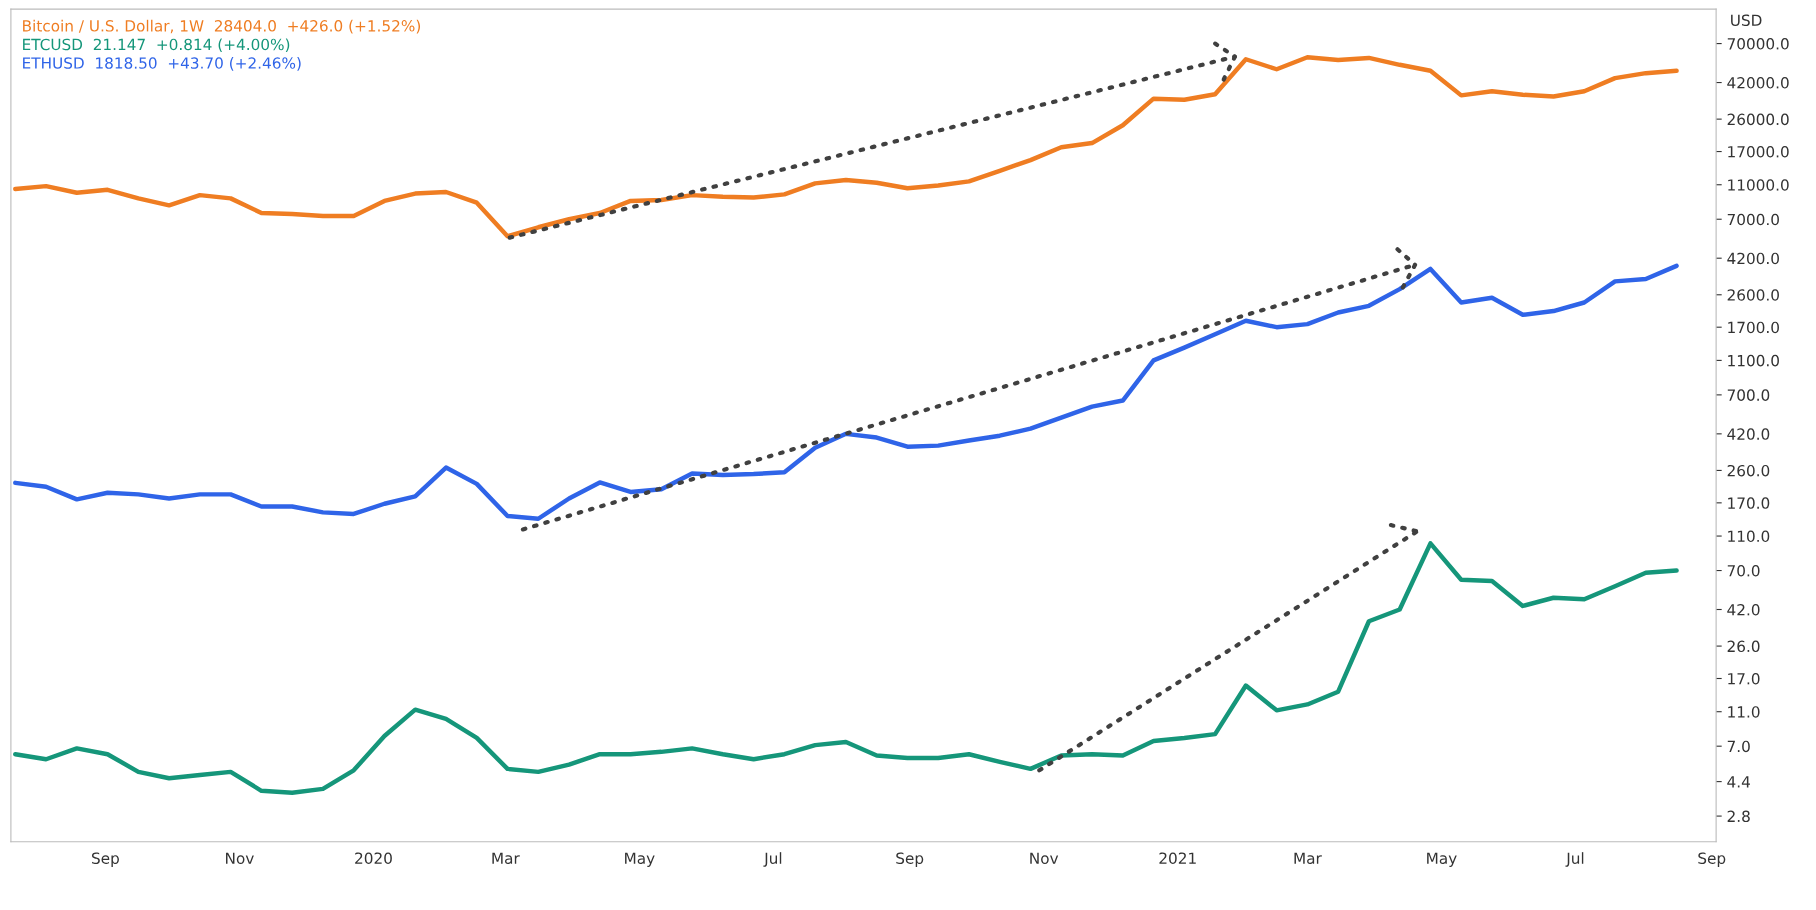  Describe the element at coordinates (1744, 712) in the screenshot. I see `y-tick-label: 11.0` at that location.